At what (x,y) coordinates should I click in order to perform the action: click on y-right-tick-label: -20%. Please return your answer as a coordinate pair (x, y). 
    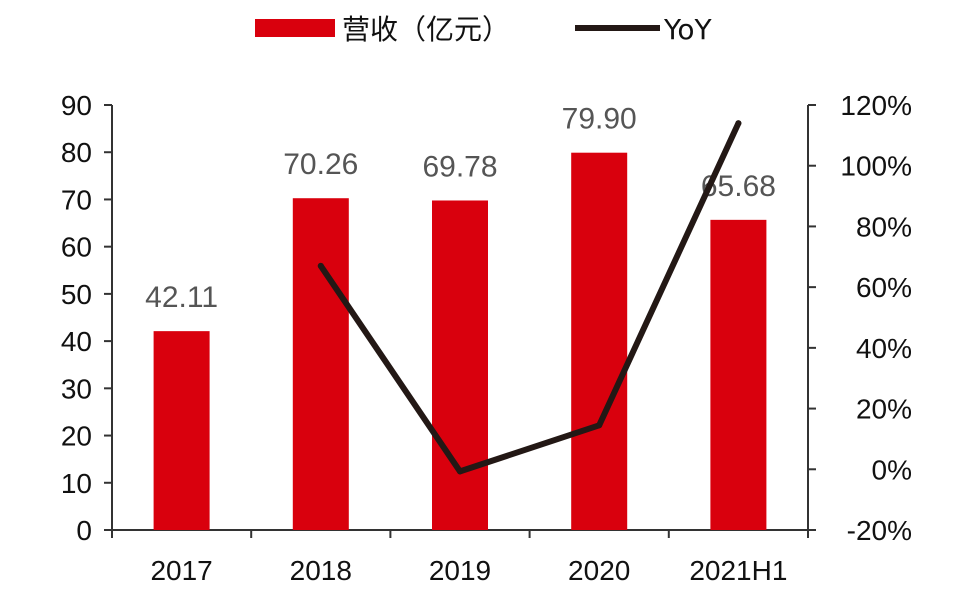
    Looking at the image, I should click on (879, 530).